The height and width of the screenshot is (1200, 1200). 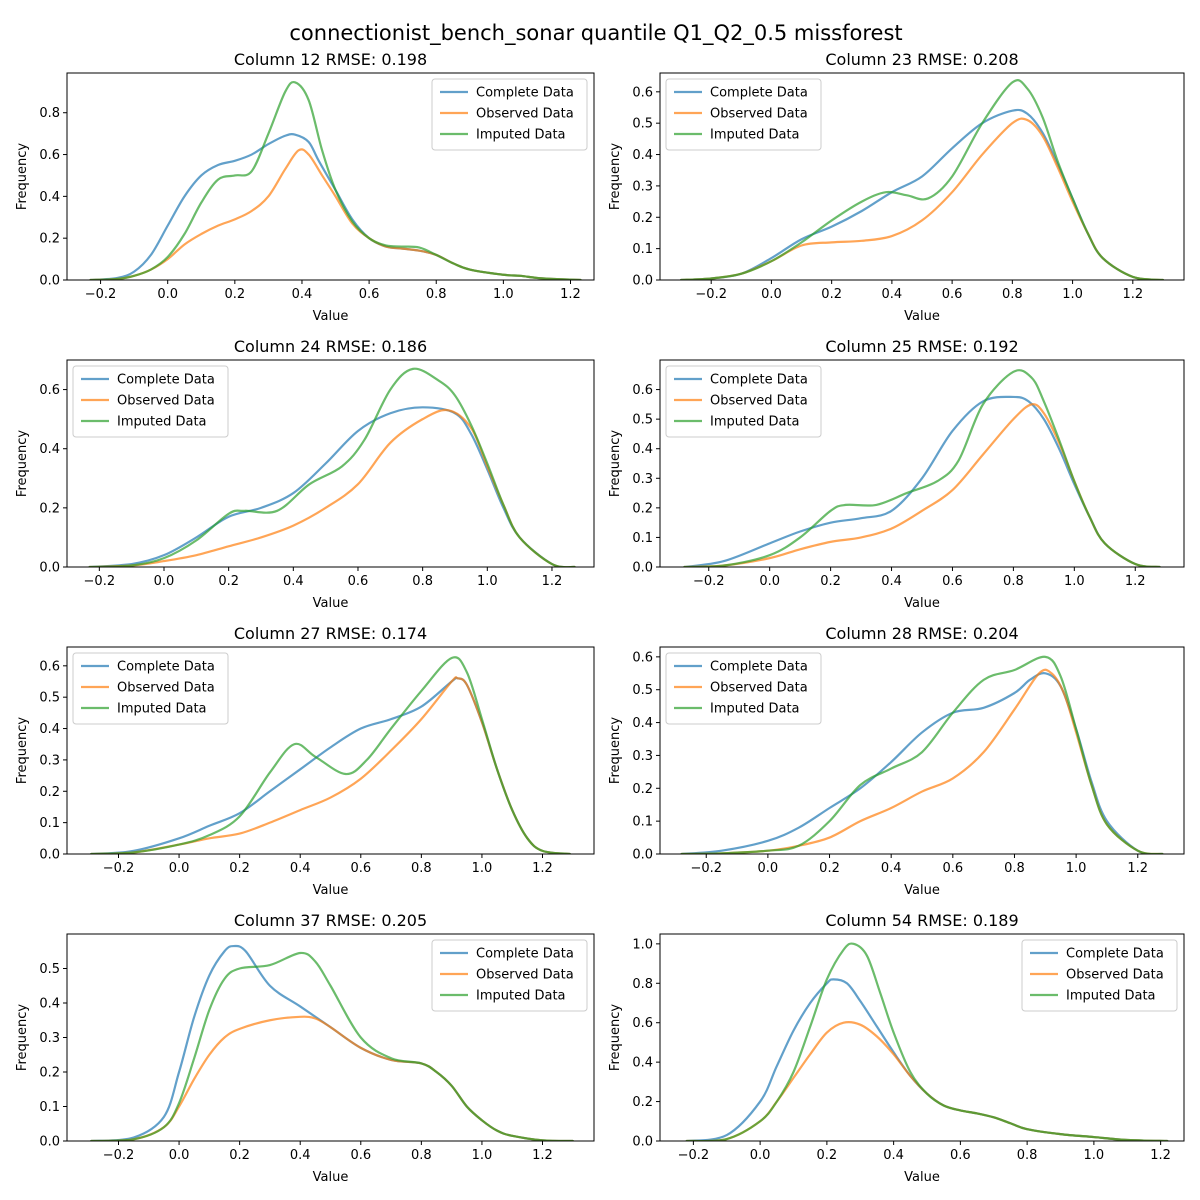 I want to click on subplot-title: Column 12 RMSE: 0.198, so click(x=330, y=59).